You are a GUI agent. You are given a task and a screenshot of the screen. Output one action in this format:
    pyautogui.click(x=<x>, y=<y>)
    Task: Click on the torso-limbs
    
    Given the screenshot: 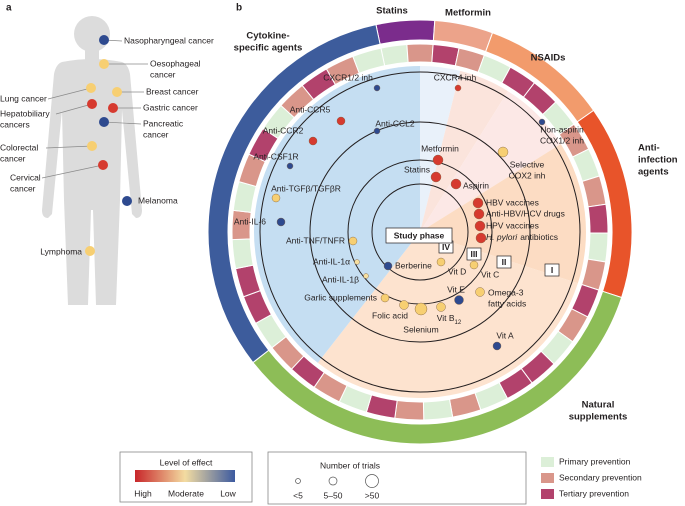 What is the action you would take?
    pyautogui.click(x=92, y=182)
    